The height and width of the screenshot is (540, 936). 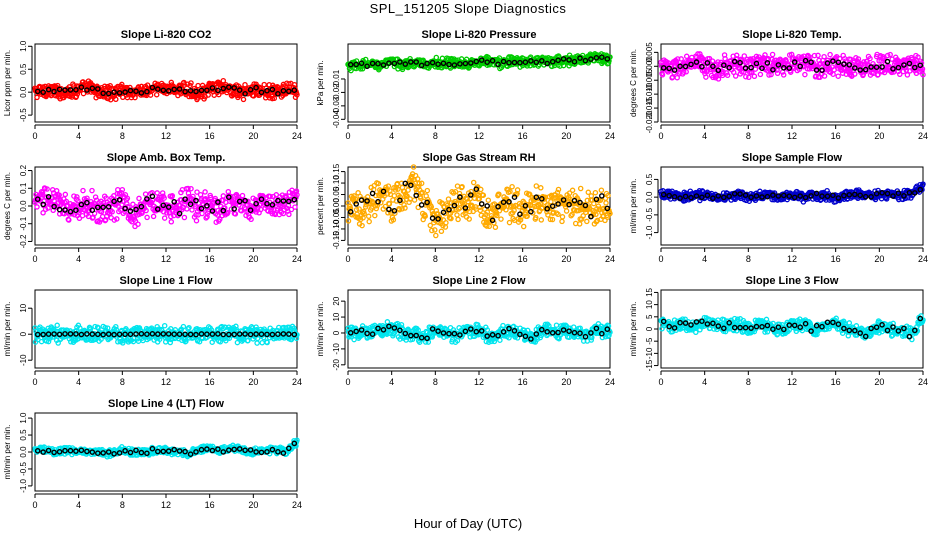 What do you see at coordinates (78, 382) in the screenshot?
I see `x-tick-label: 4` at bounding box center [78, 382].